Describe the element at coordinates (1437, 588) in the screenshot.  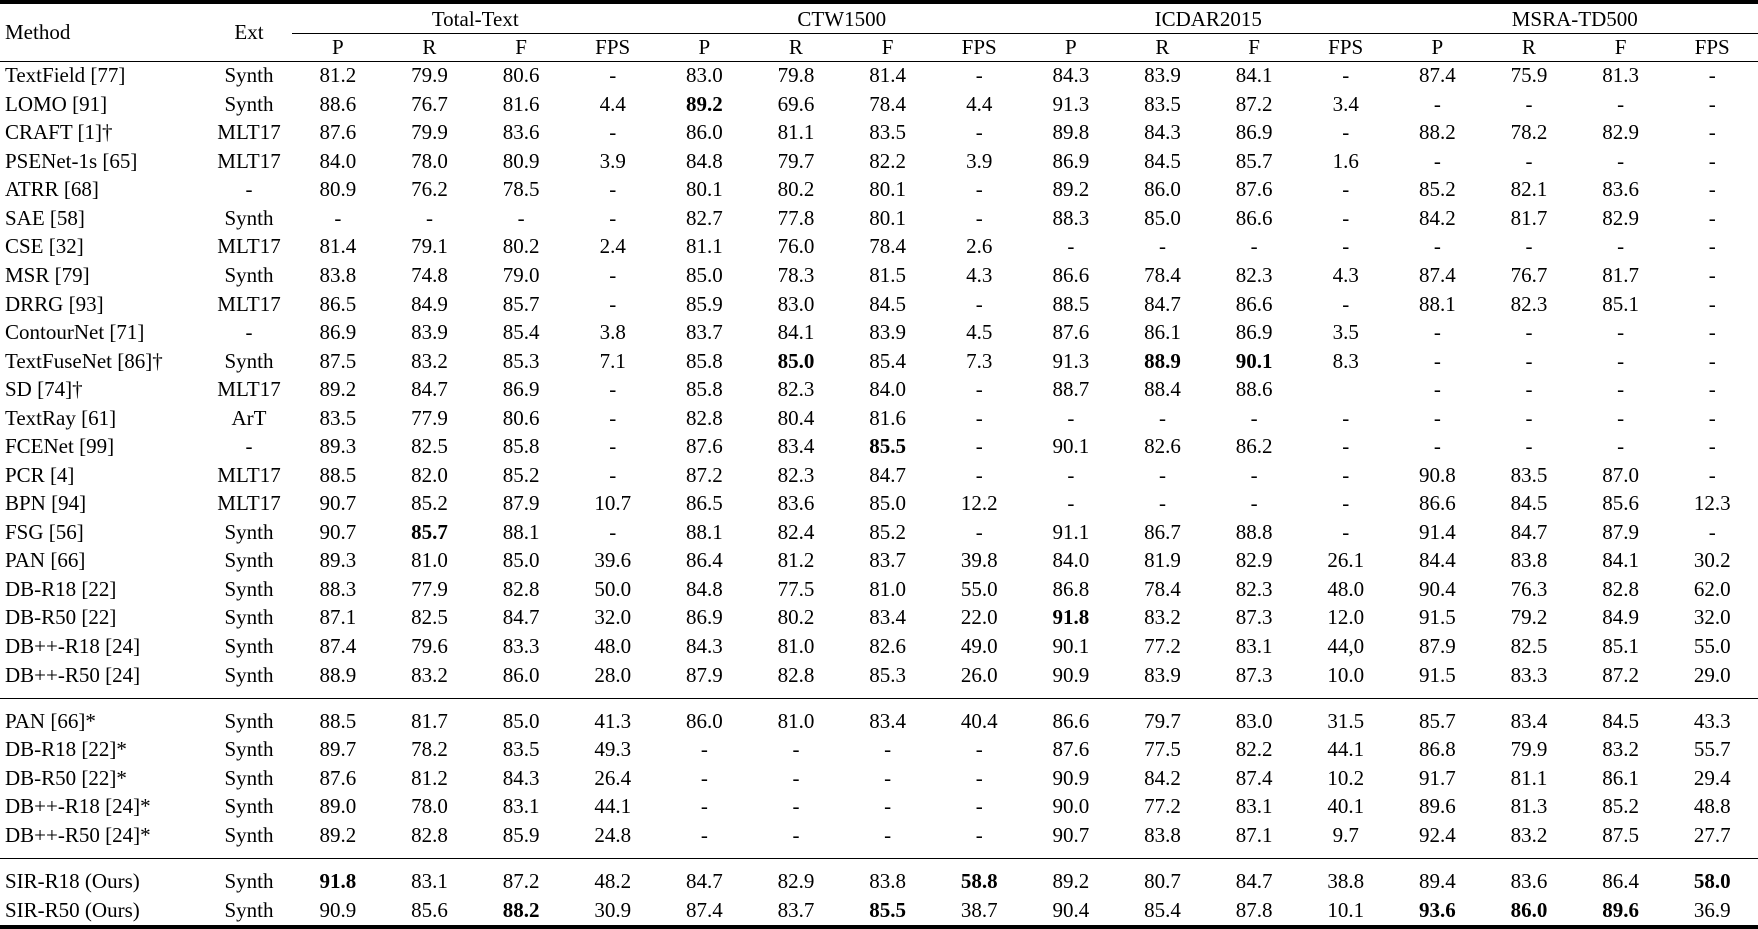
I see `value-cell: 90.4` at that location.